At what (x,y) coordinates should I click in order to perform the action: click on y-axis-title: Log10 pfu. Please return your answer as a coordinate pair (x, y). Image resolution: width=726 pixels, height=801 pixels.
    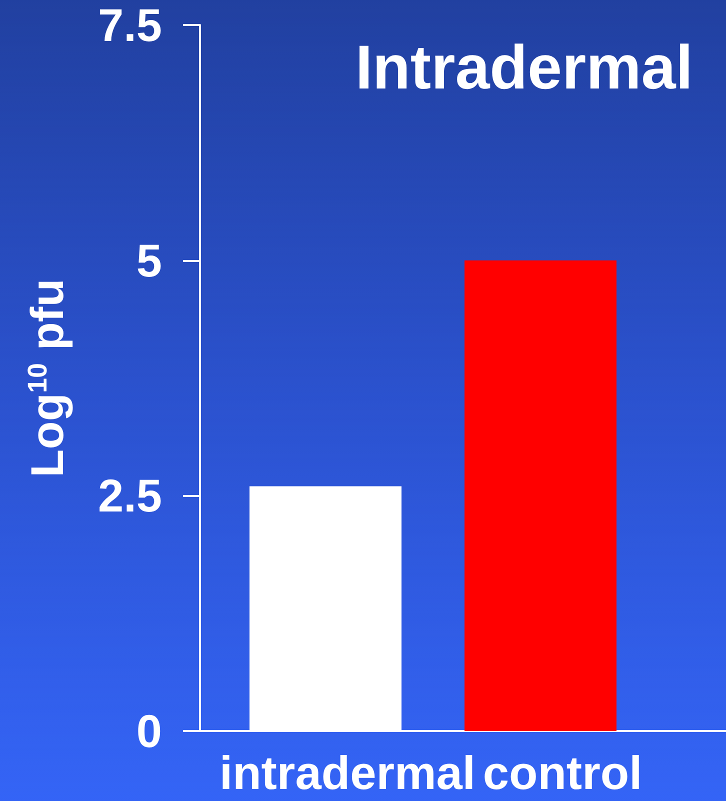
    Looking at the image, I should click on (47, 378).